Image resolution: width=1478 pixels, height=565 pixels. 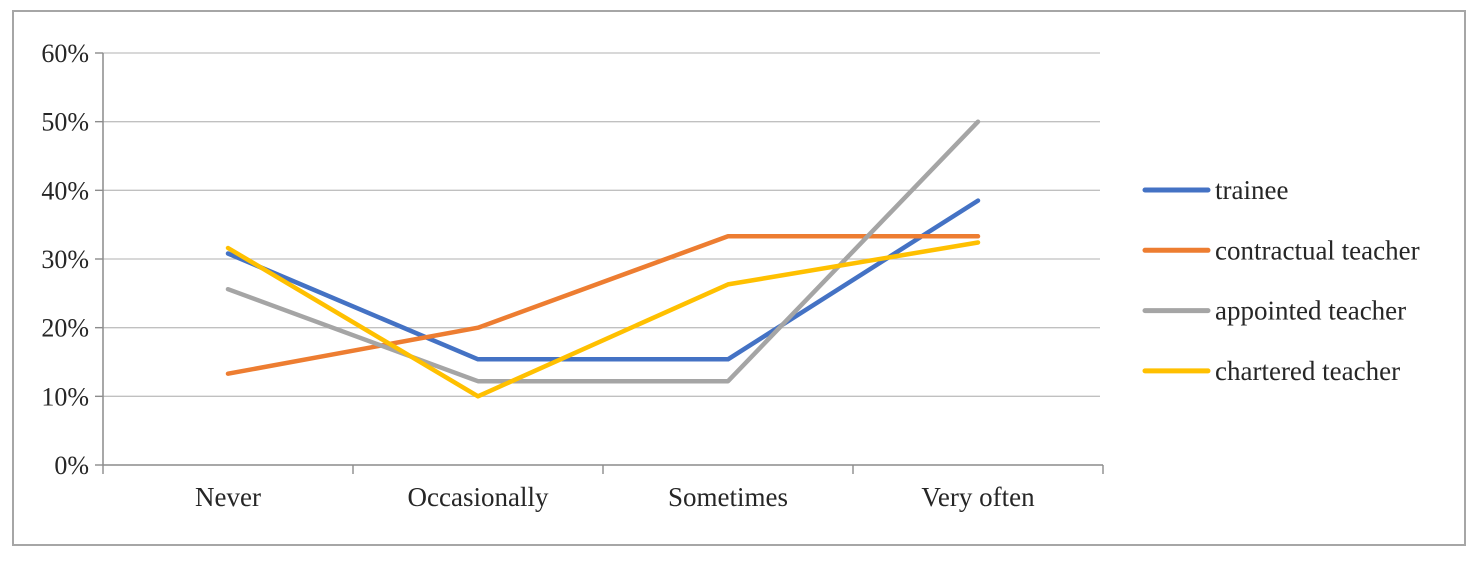 What do you see at coordinates (1251, 190) in the screenshot?
I see `legend-label: trainee` at bounding box center [1251, 190].